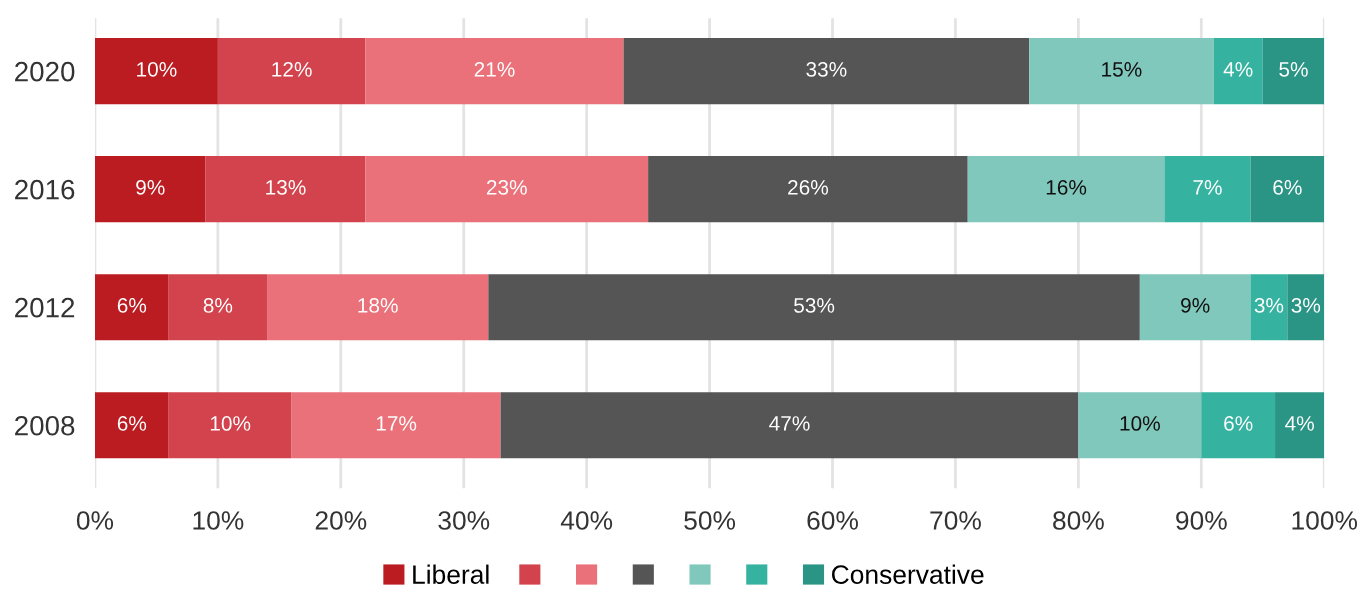 The height and width of the screenshot is (605, 1368). Describe the element at coordinates (832, 520) in the screenshot. I see `x-tick-label: 60%` at that location.